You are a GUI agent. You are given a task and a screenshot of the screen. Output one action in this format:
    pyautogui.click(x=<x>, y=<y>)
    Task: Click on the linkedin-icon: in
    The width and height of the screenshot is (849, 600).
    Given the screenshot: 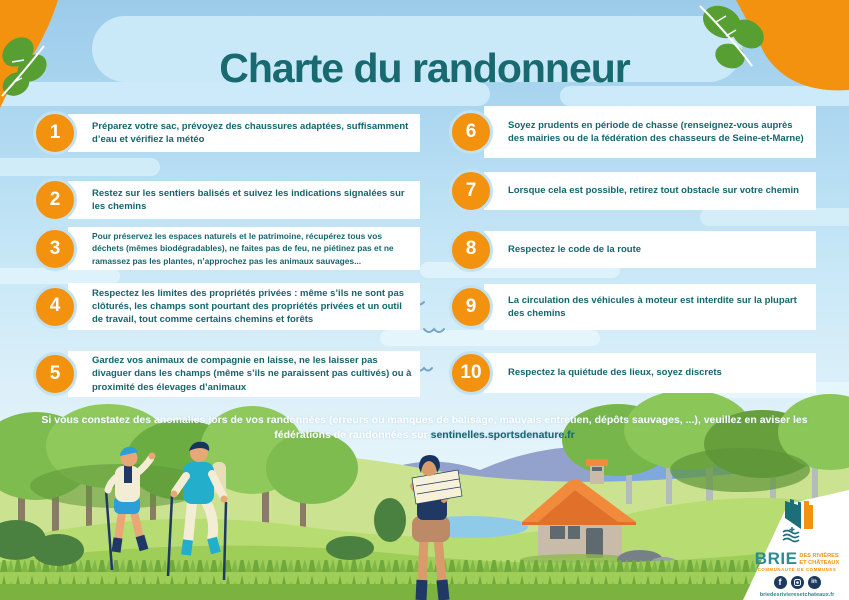 What is the action you would take?
    pyautogui.click(x=814, y=582)
    